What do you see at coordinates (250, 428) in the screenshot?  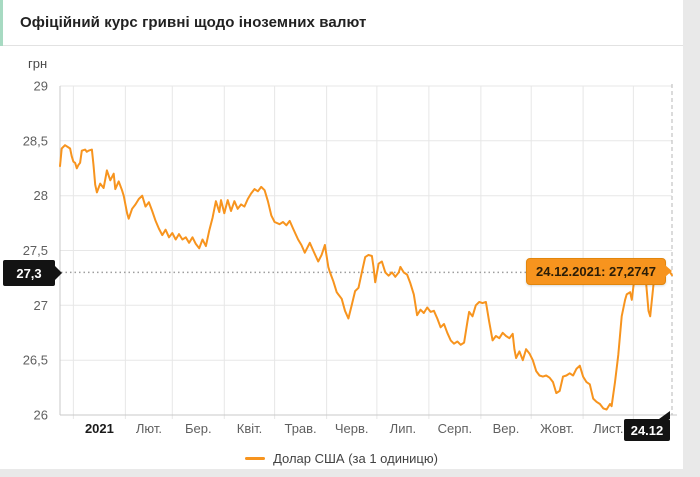 I see `svg-text: Квіт.` at bounding box center [250, 428].